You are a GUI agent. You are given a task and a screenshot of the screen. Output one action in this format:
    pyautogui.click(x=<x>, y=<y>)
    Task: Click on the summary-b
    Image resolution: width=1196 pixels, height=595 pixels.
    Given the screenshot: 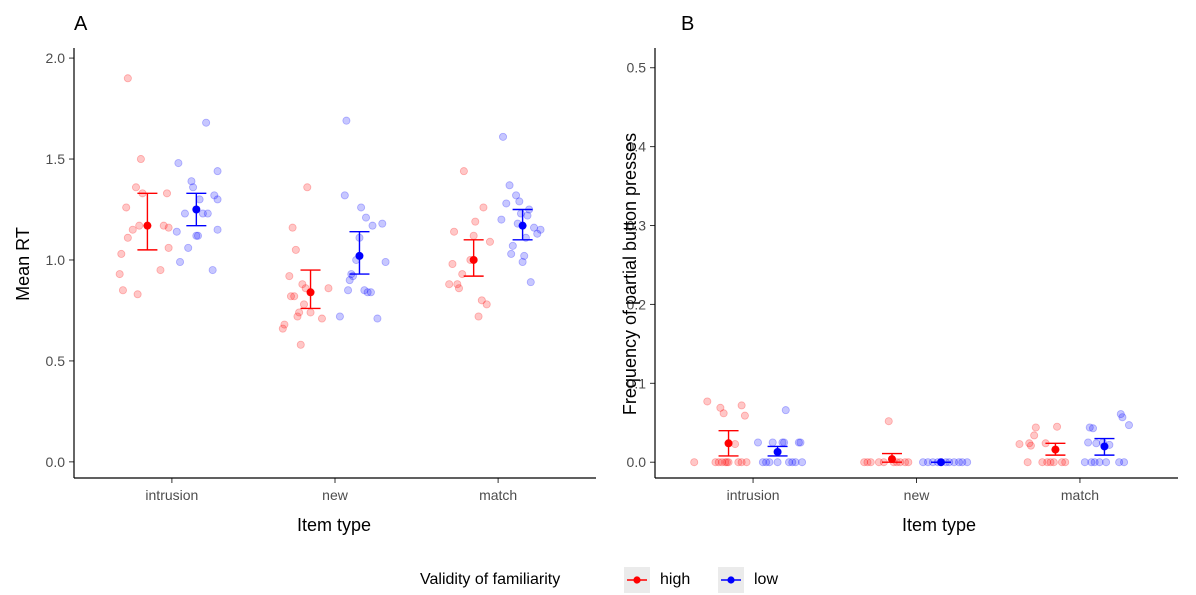 What is the action you would take?
    pyautogui.click(x=916, y=448)
    